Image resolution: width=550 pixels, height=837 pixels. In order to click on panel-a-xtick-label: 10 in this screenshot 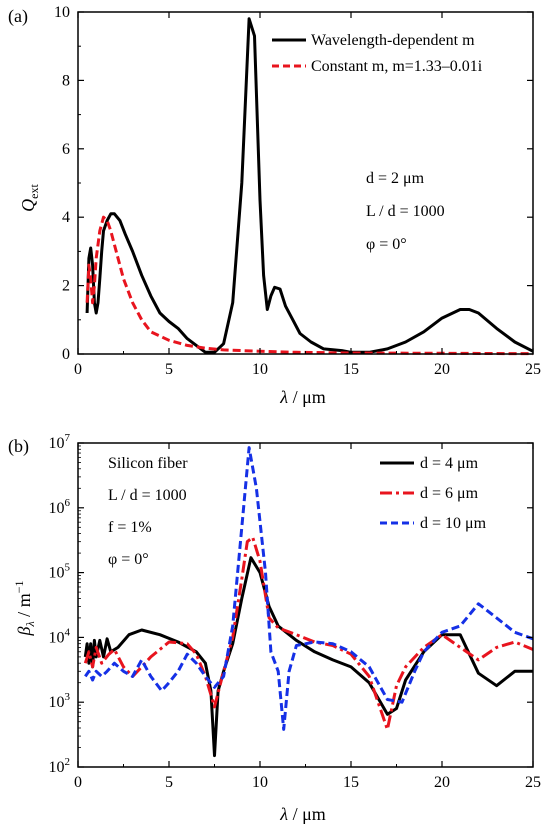, I will do `click(260, 369)`.